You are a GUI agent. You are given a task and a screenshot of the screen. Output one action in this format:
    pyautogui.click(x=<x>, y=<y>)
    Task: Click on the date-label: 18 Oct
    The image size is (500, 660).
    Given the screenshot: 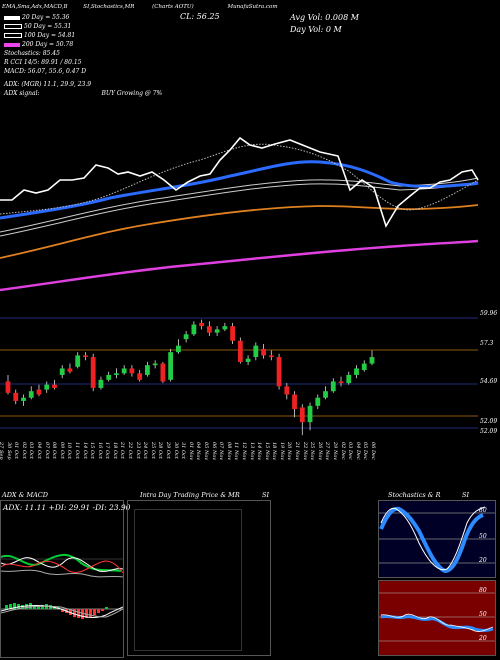 What is the action you would take?
    pyautogui.click(x=114, y=450)
    